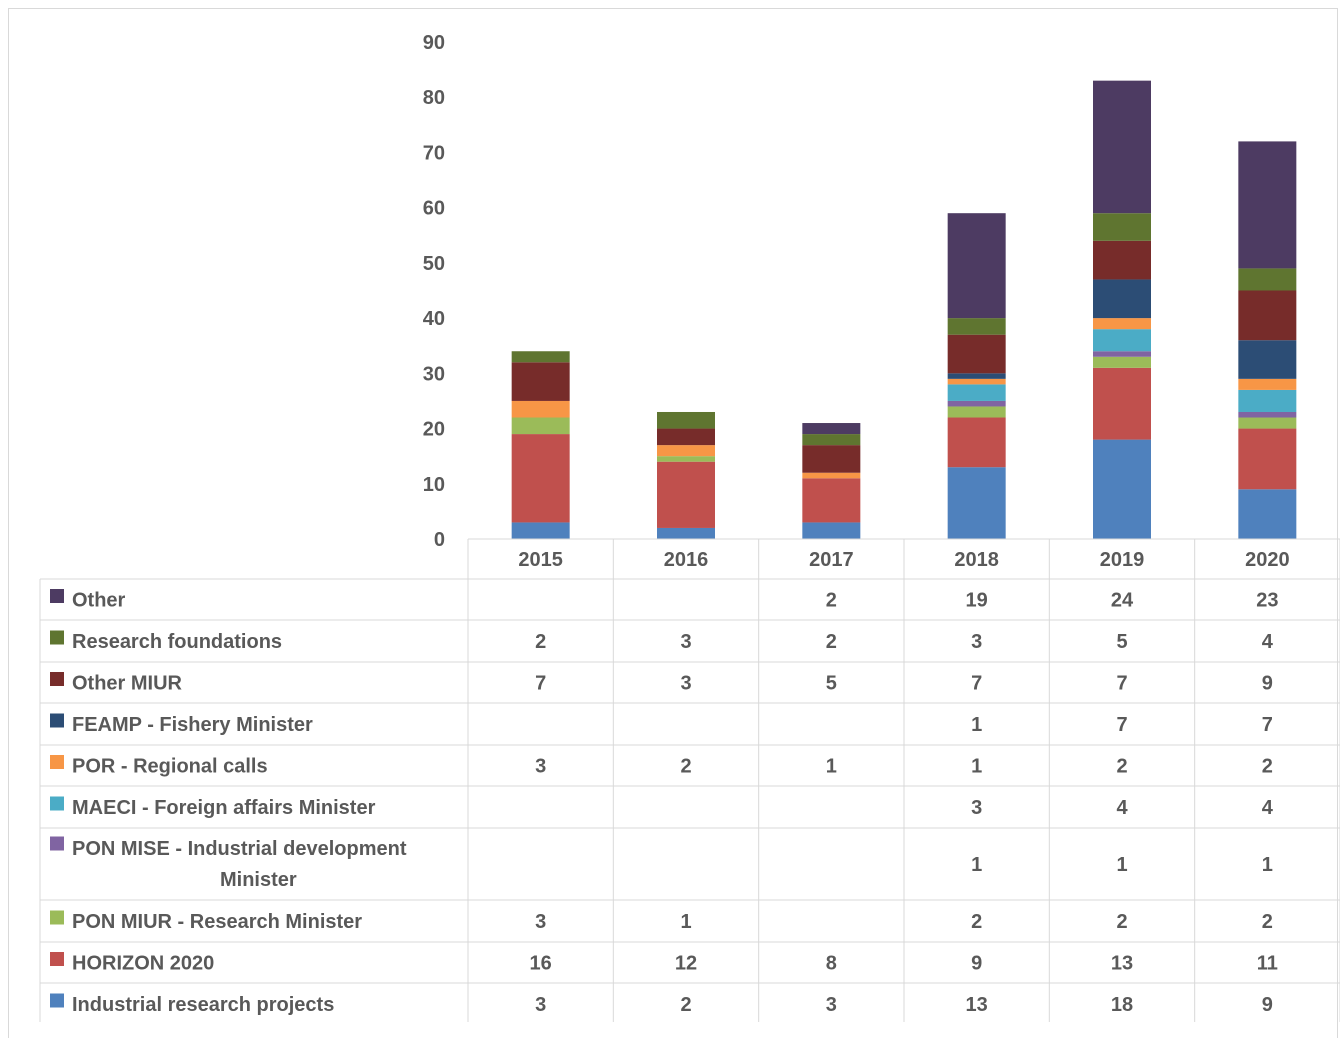 This screenshot has width=1340, height=1038. Describe the element at coordinates (434, 264) in the screenshot. I see `y-tick-label: 50` at that location.